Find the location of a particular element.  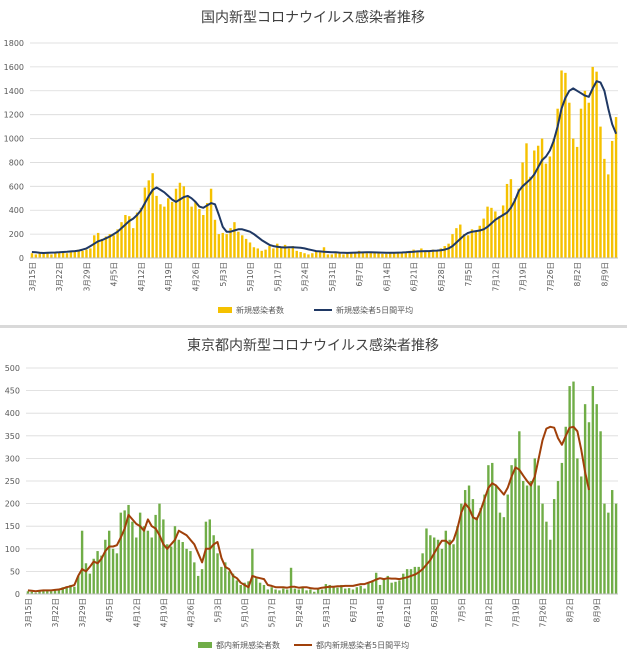

x-tick-label: 4月19日 is located at coordinates (163, 612).